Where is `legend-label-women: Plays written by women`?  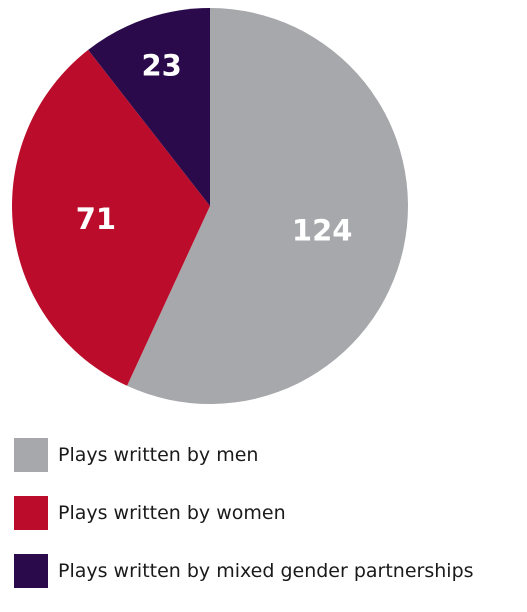 legend-label-women: Plays written by women is located at coordinates (172, 513).